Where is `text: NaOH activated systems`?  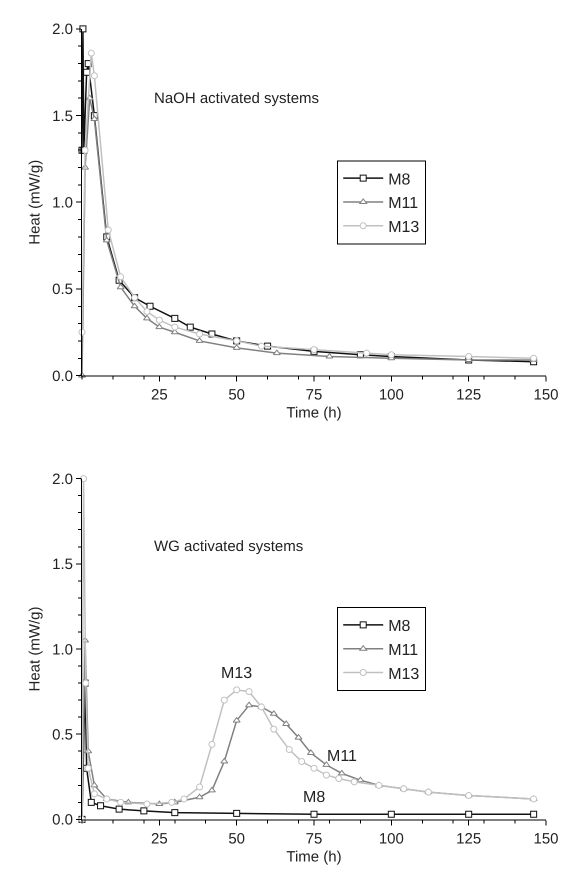
text: NaOH activated systems is located at coordinates (237, 98).